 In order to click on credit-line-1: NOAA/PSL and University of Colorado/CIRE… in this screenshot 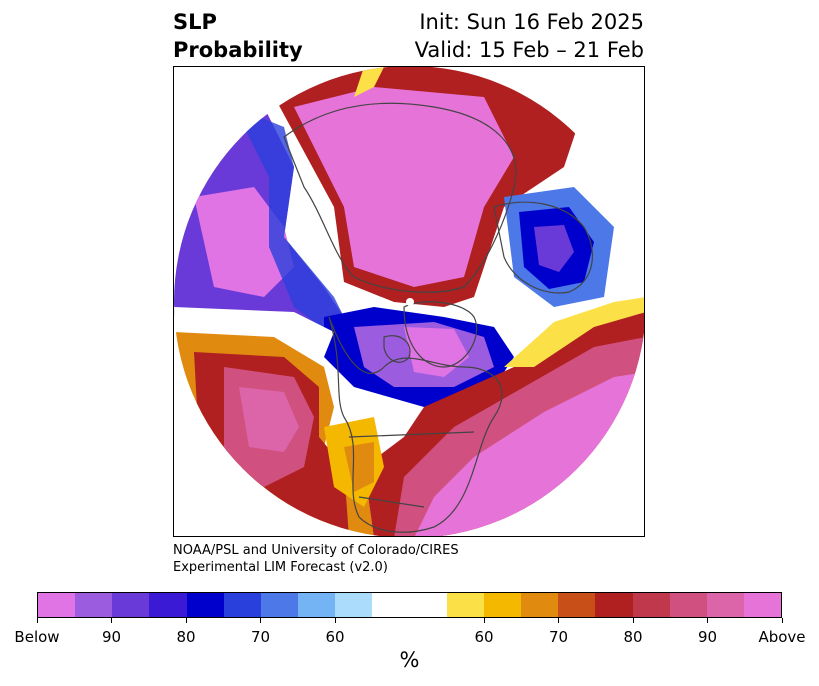, I will do `click(316, 550)`.